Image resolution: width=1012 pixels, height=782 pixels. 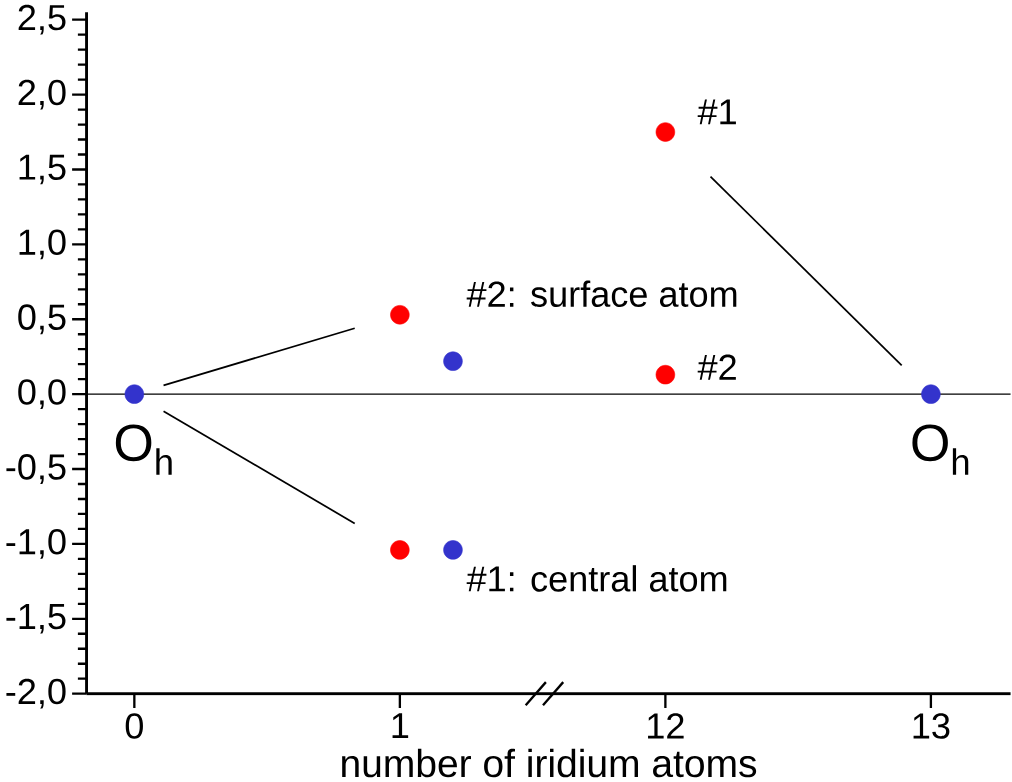 I want to click on y-tick-label: -0,5, so click(x=36, y=469).